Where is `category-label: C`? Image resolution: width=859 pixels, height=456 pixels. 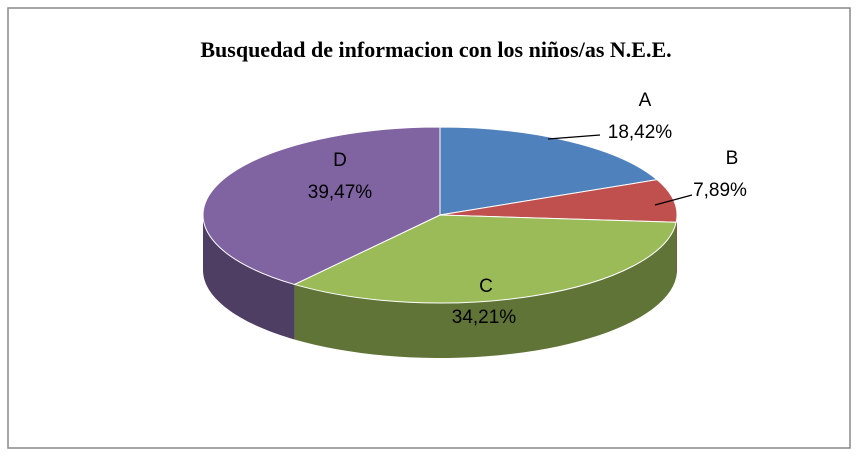 category-label: C is located at coordinates (486, 286).